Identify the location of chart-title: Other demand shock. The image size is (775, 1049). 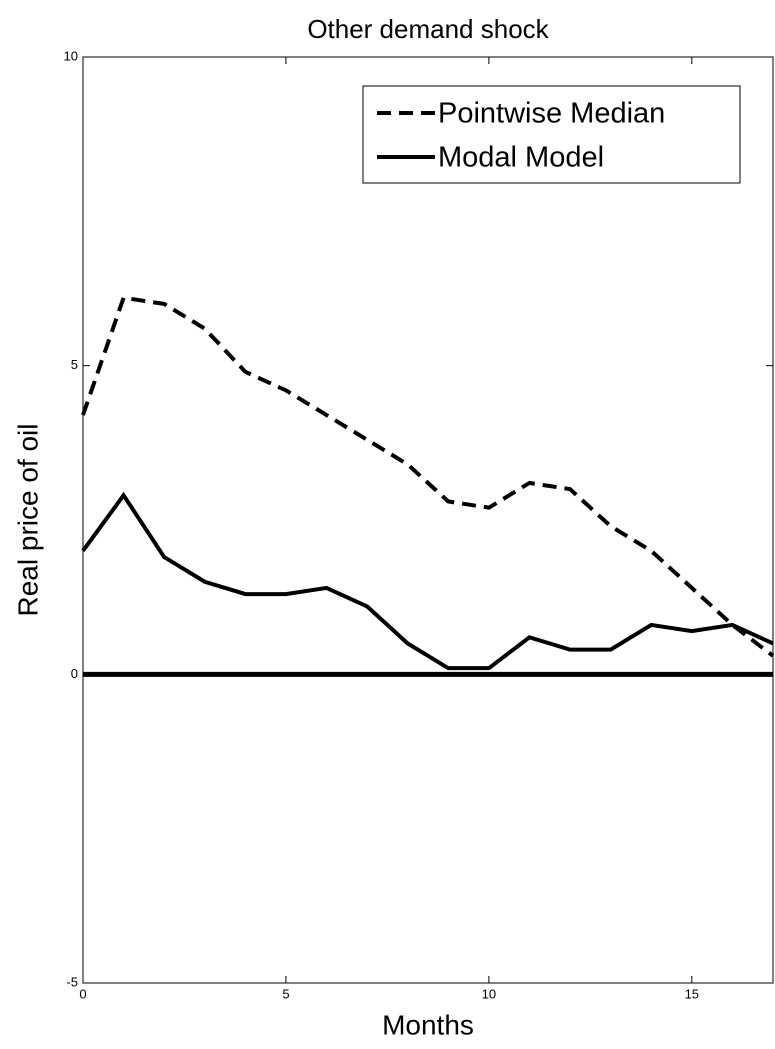
(428, 29).